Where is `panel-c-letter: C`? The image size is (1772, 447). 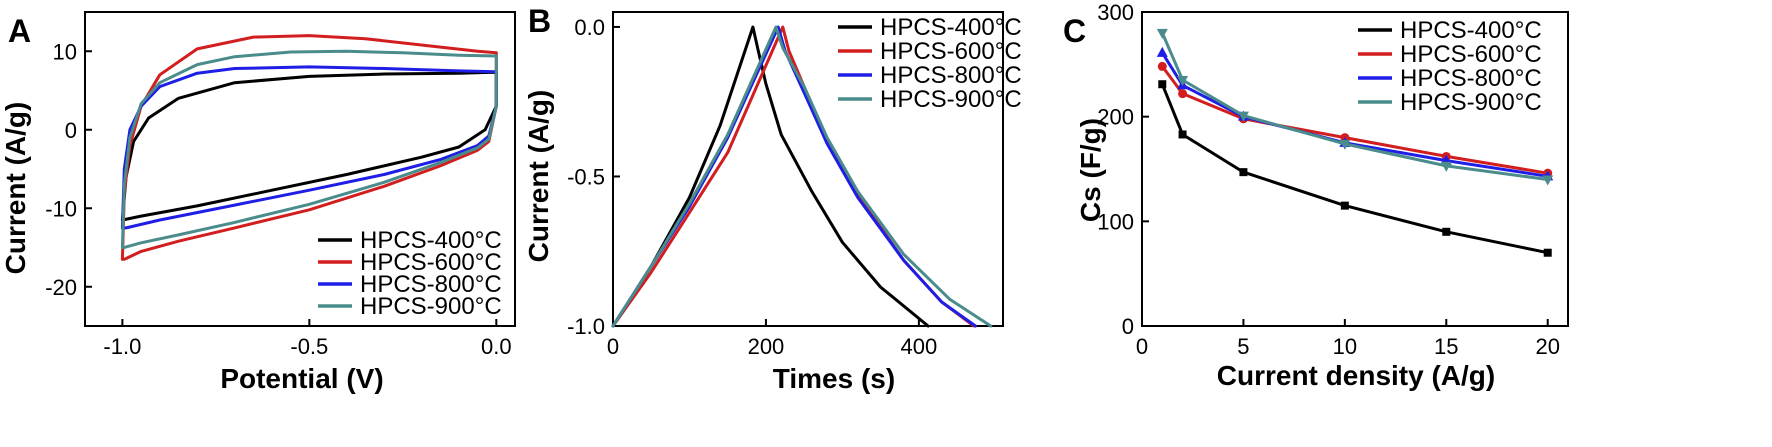
panel-c-letter: C is located at coordinates (1074, 31).